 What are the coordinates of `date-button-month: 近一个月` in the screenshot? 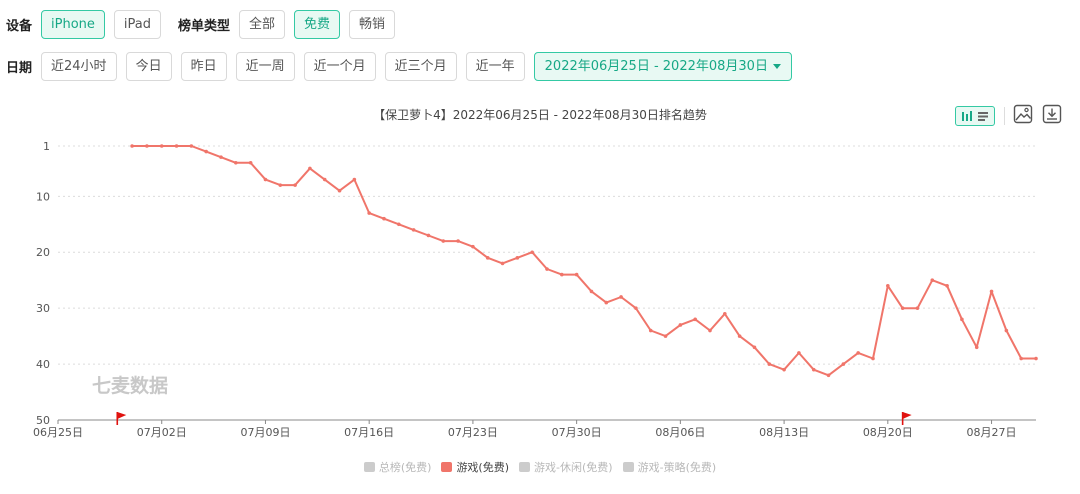 It's located at (339, 66).